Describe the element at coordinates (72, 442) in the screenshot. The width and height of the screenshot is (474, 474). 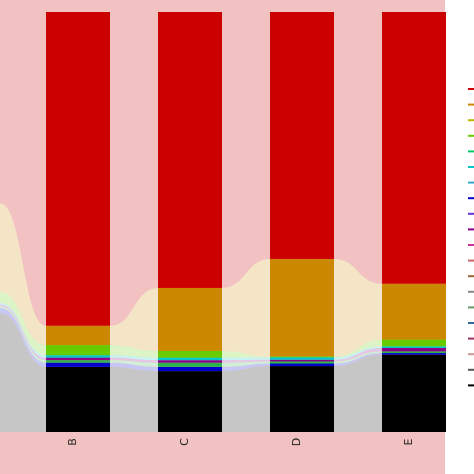
I see `x-tick-label-B: B` at that location.